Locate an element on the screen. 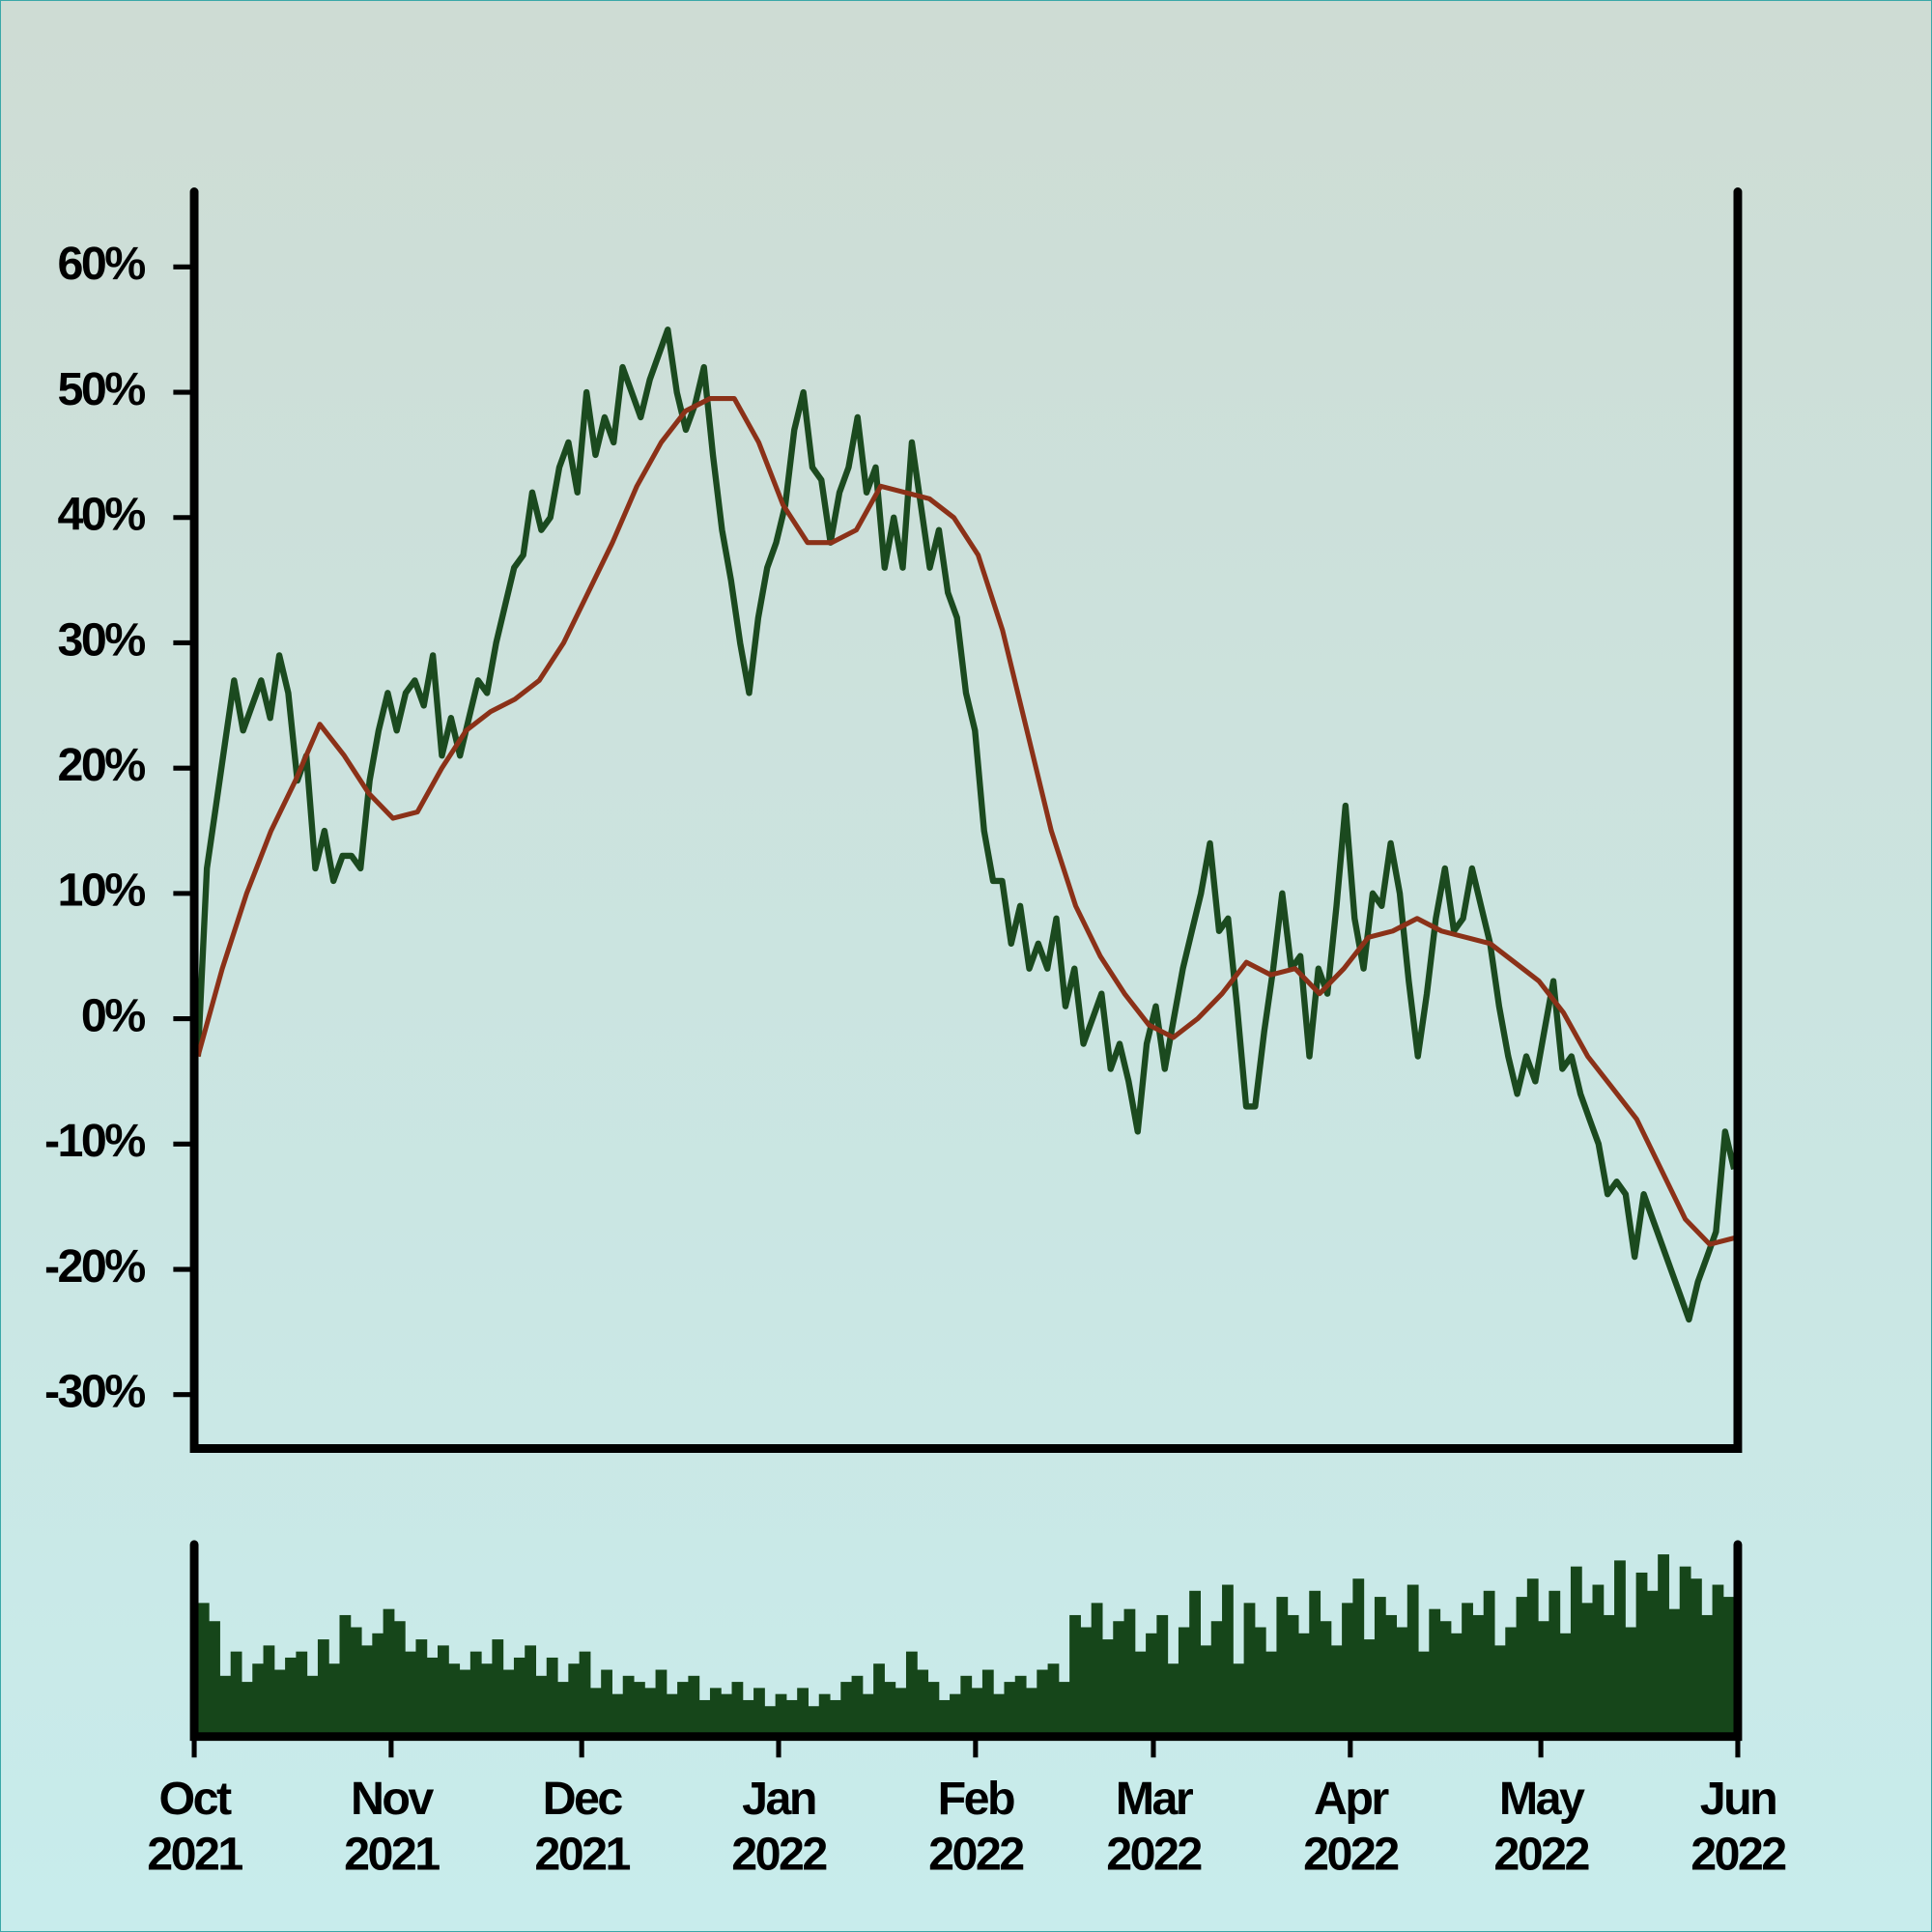  y-tick-label: -30% is located at coordinates (94, 1392).